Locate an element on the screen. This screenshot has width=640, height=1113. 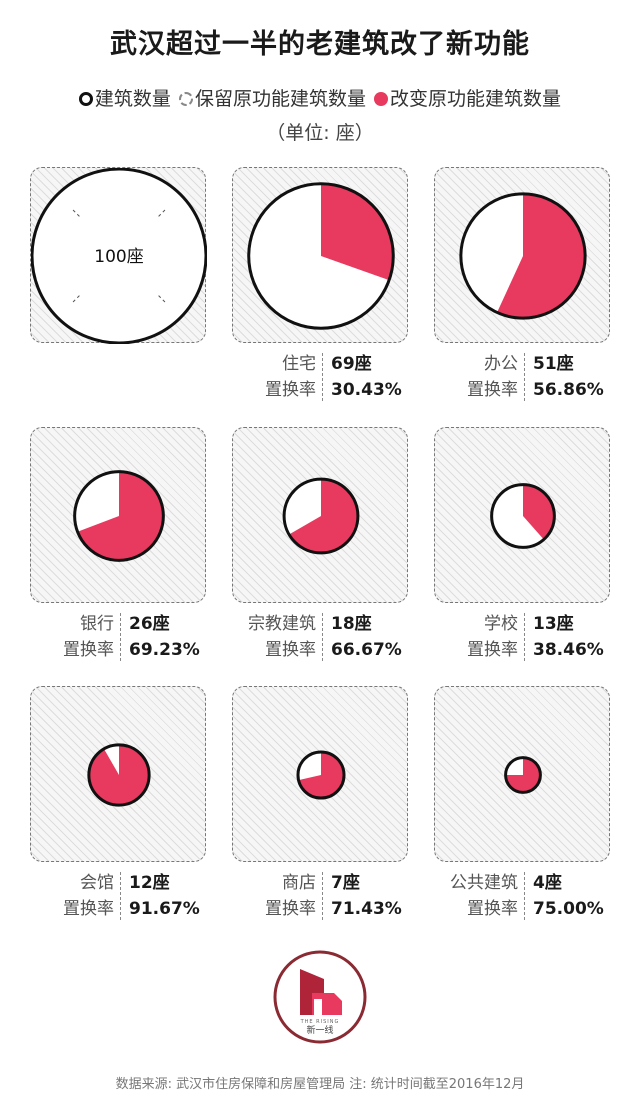
category-count-6: 7座 is located at coordinates (345, 883).